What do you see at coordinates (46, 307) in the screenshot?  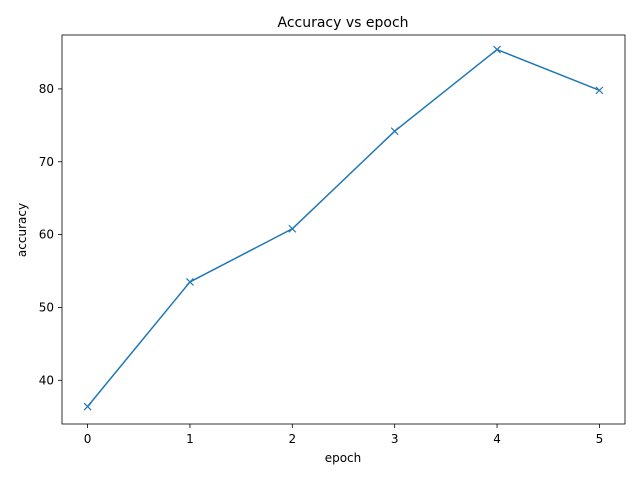 I see `y-tick-label: 50` at bounding box center [46, 307].